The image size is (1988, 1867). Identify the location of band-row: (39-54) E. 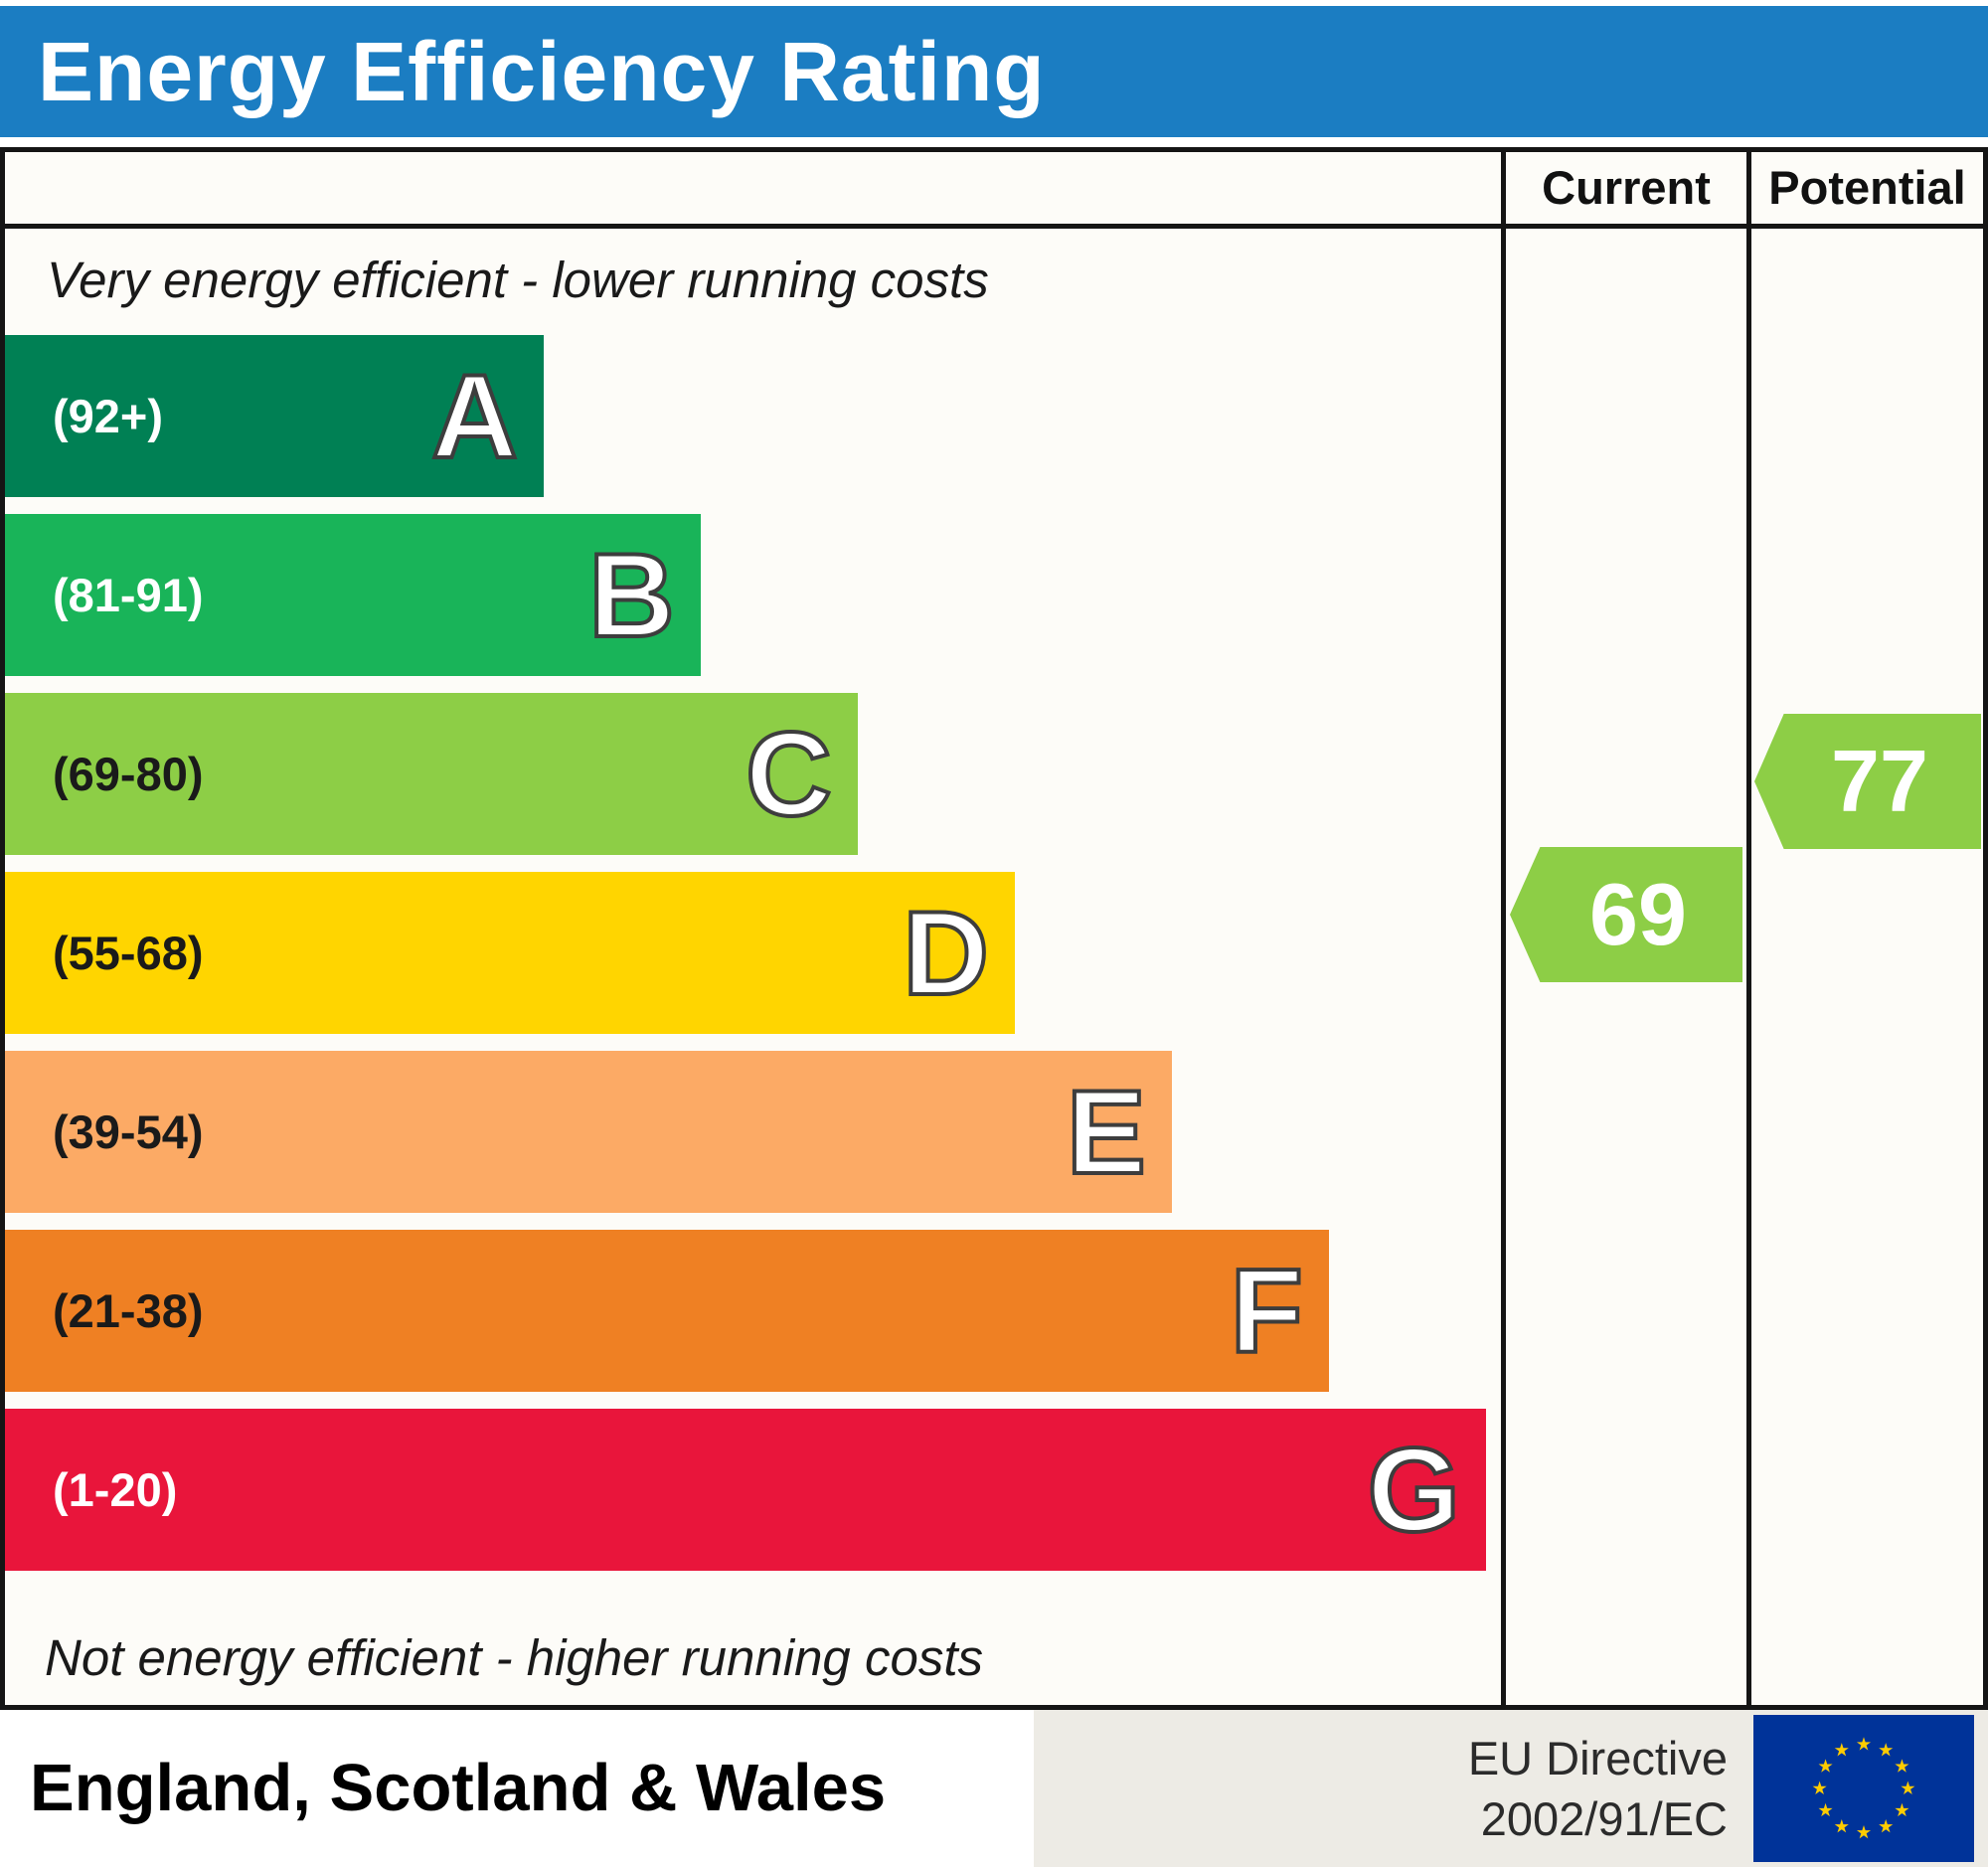
(753, 1132).